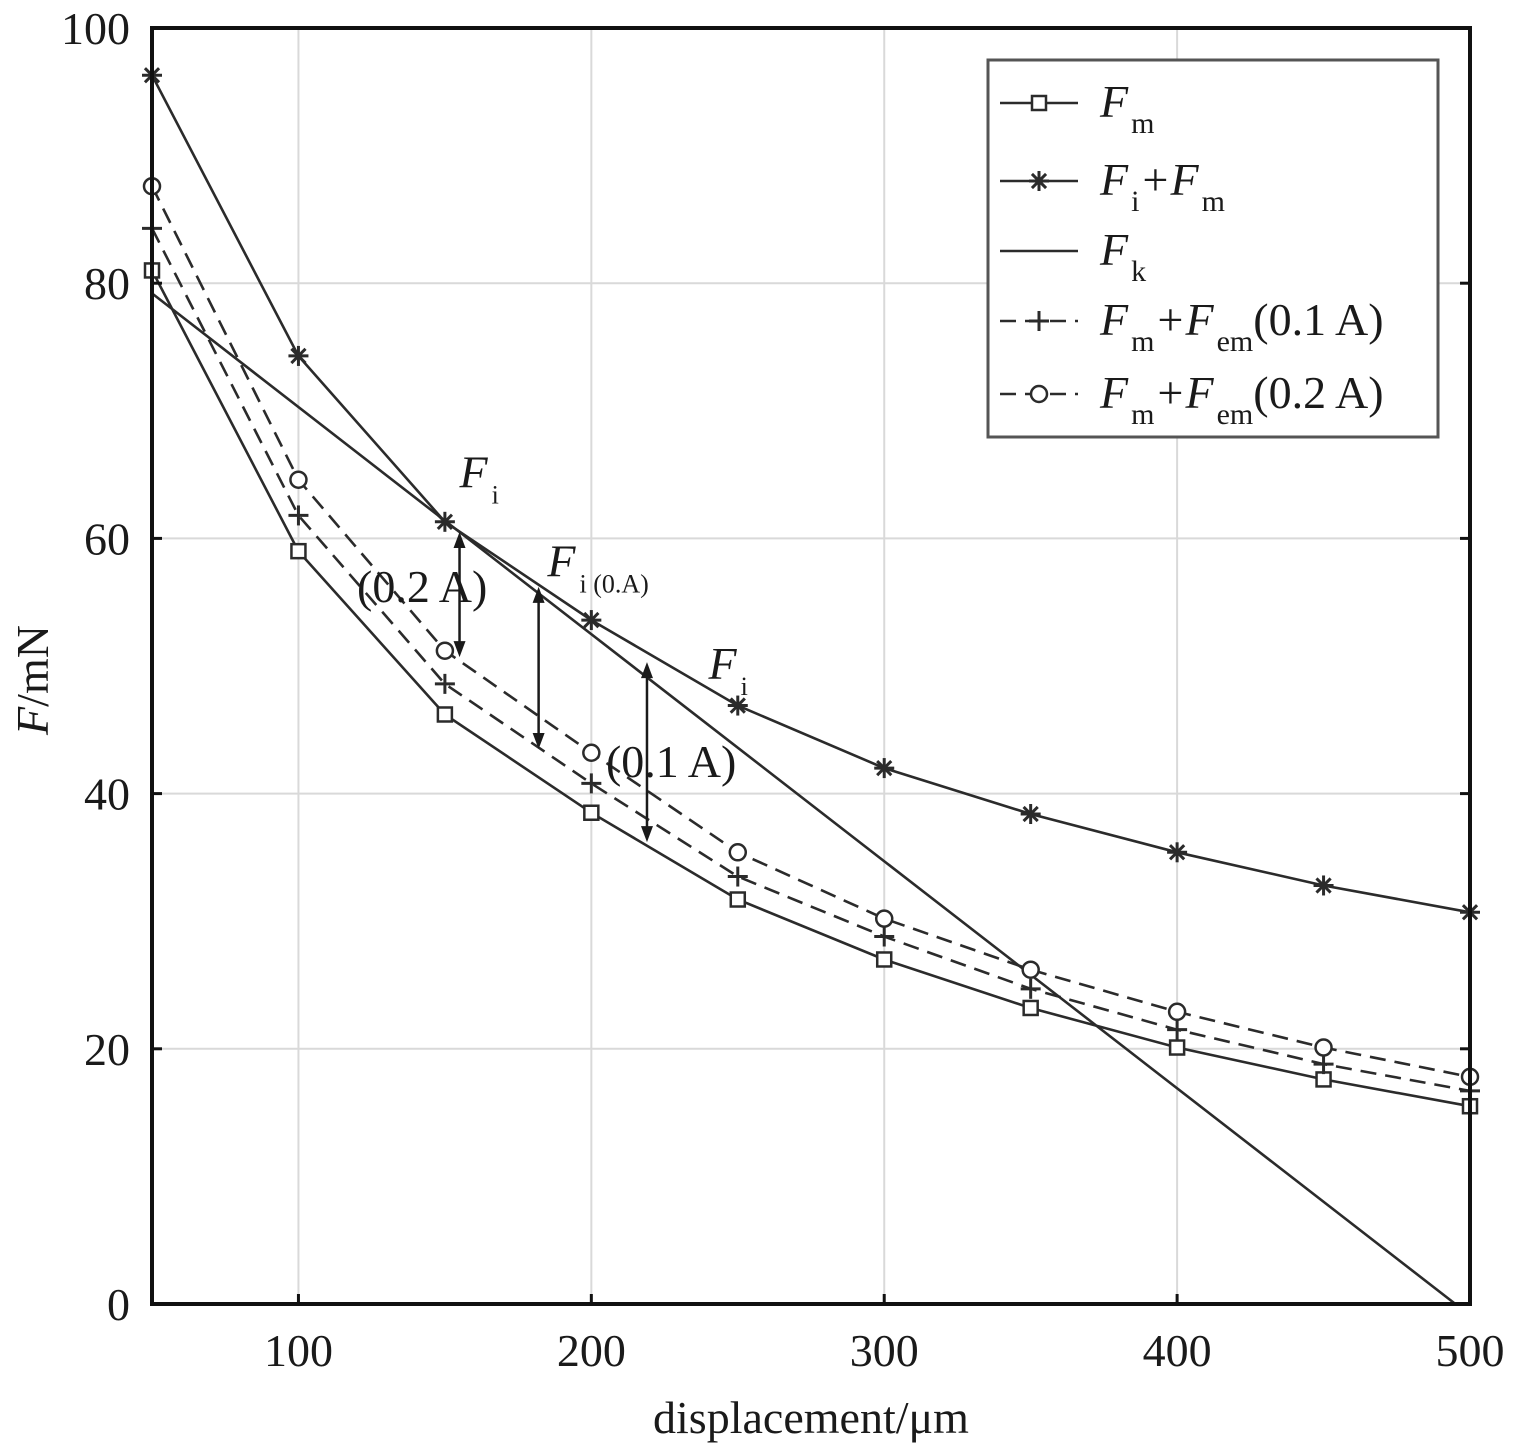 The width and height of the screenshot is (1525, 1445). Describe the element at coordinates (553, 687) in the screenshot. I see `arrows-layer` at that location.